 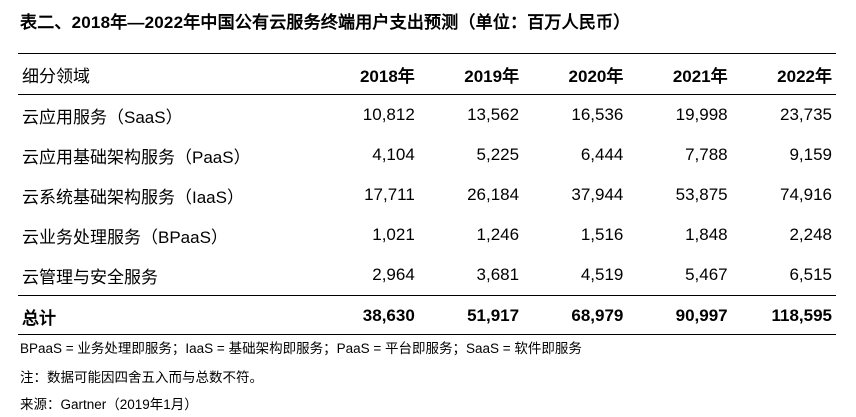 What do you see at coordinates (427, 275) in the screenshot?
I see `table-row: 云管理与安全服务 2,964 3,681 4,519 5,467 6,515` at bounding box center [427, 275].